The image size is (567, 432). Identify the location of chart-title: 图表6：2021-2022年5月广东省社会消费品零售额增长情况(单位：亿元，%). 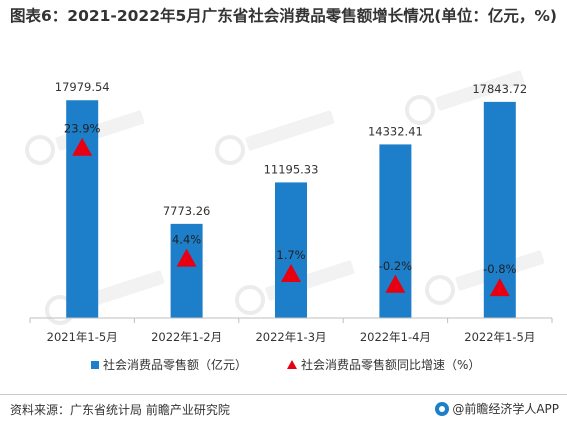
(283, 16).